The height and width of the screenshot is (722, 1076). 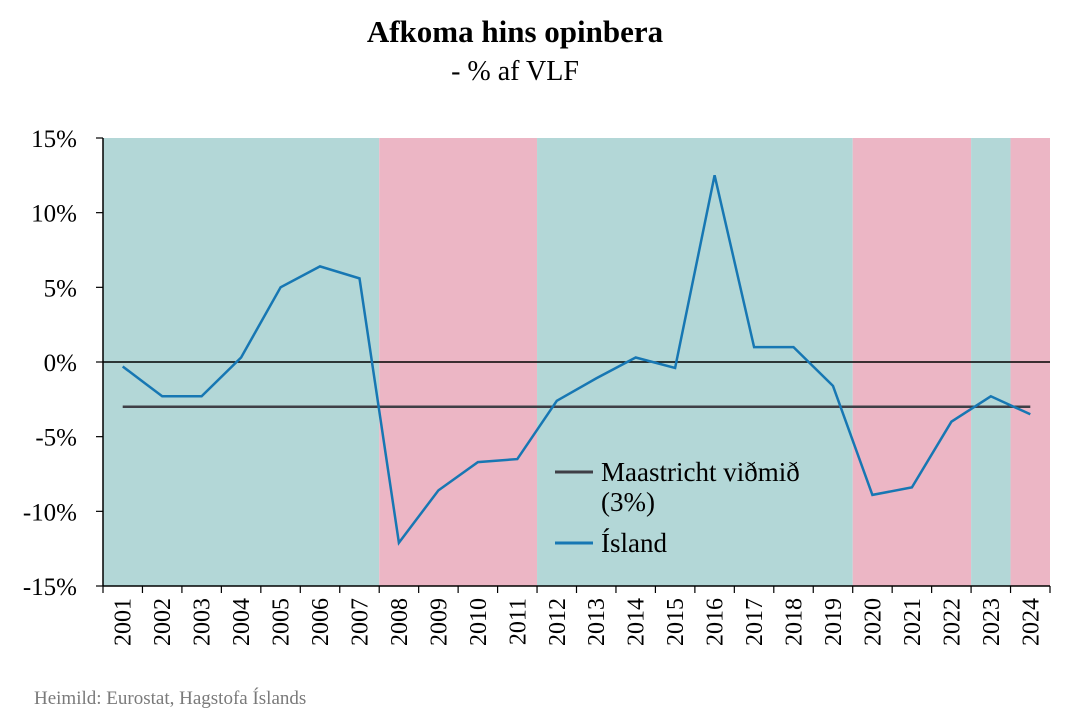 I want to click on x-tick-label: 2012, so click(x=558, y=622).